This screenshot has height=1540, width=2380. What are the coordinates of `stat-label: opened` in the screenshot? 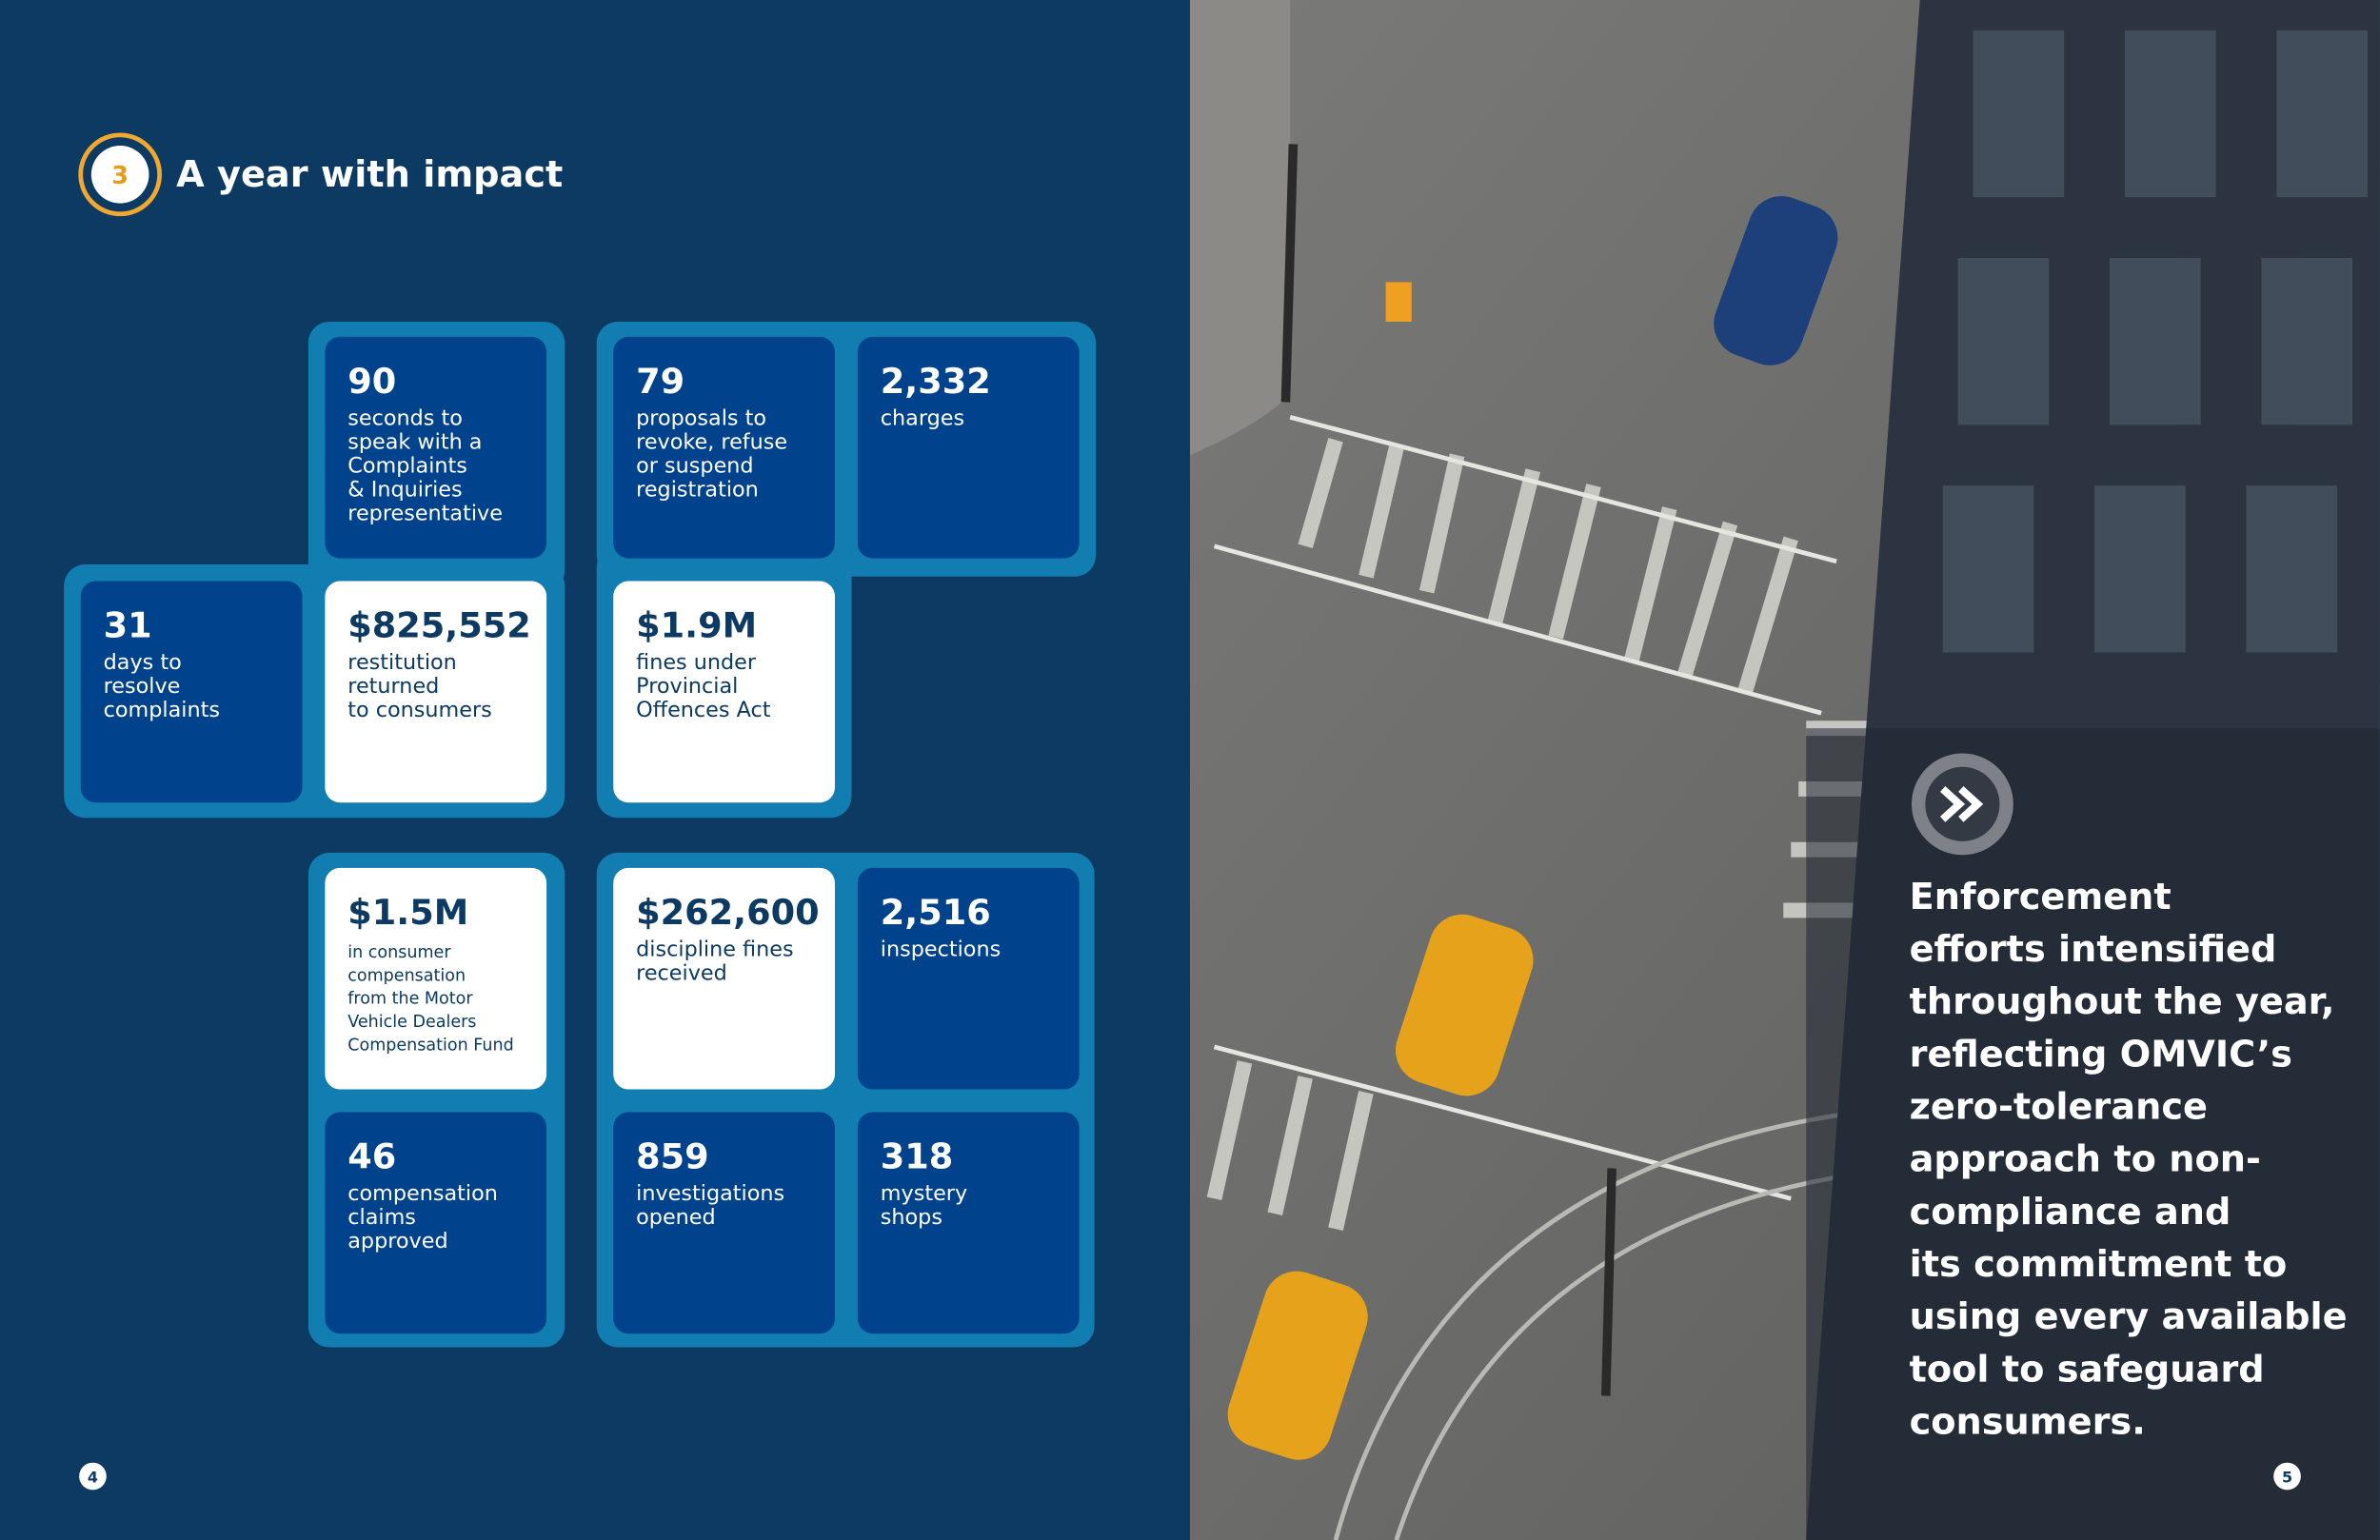 It's located at (676, 1217).